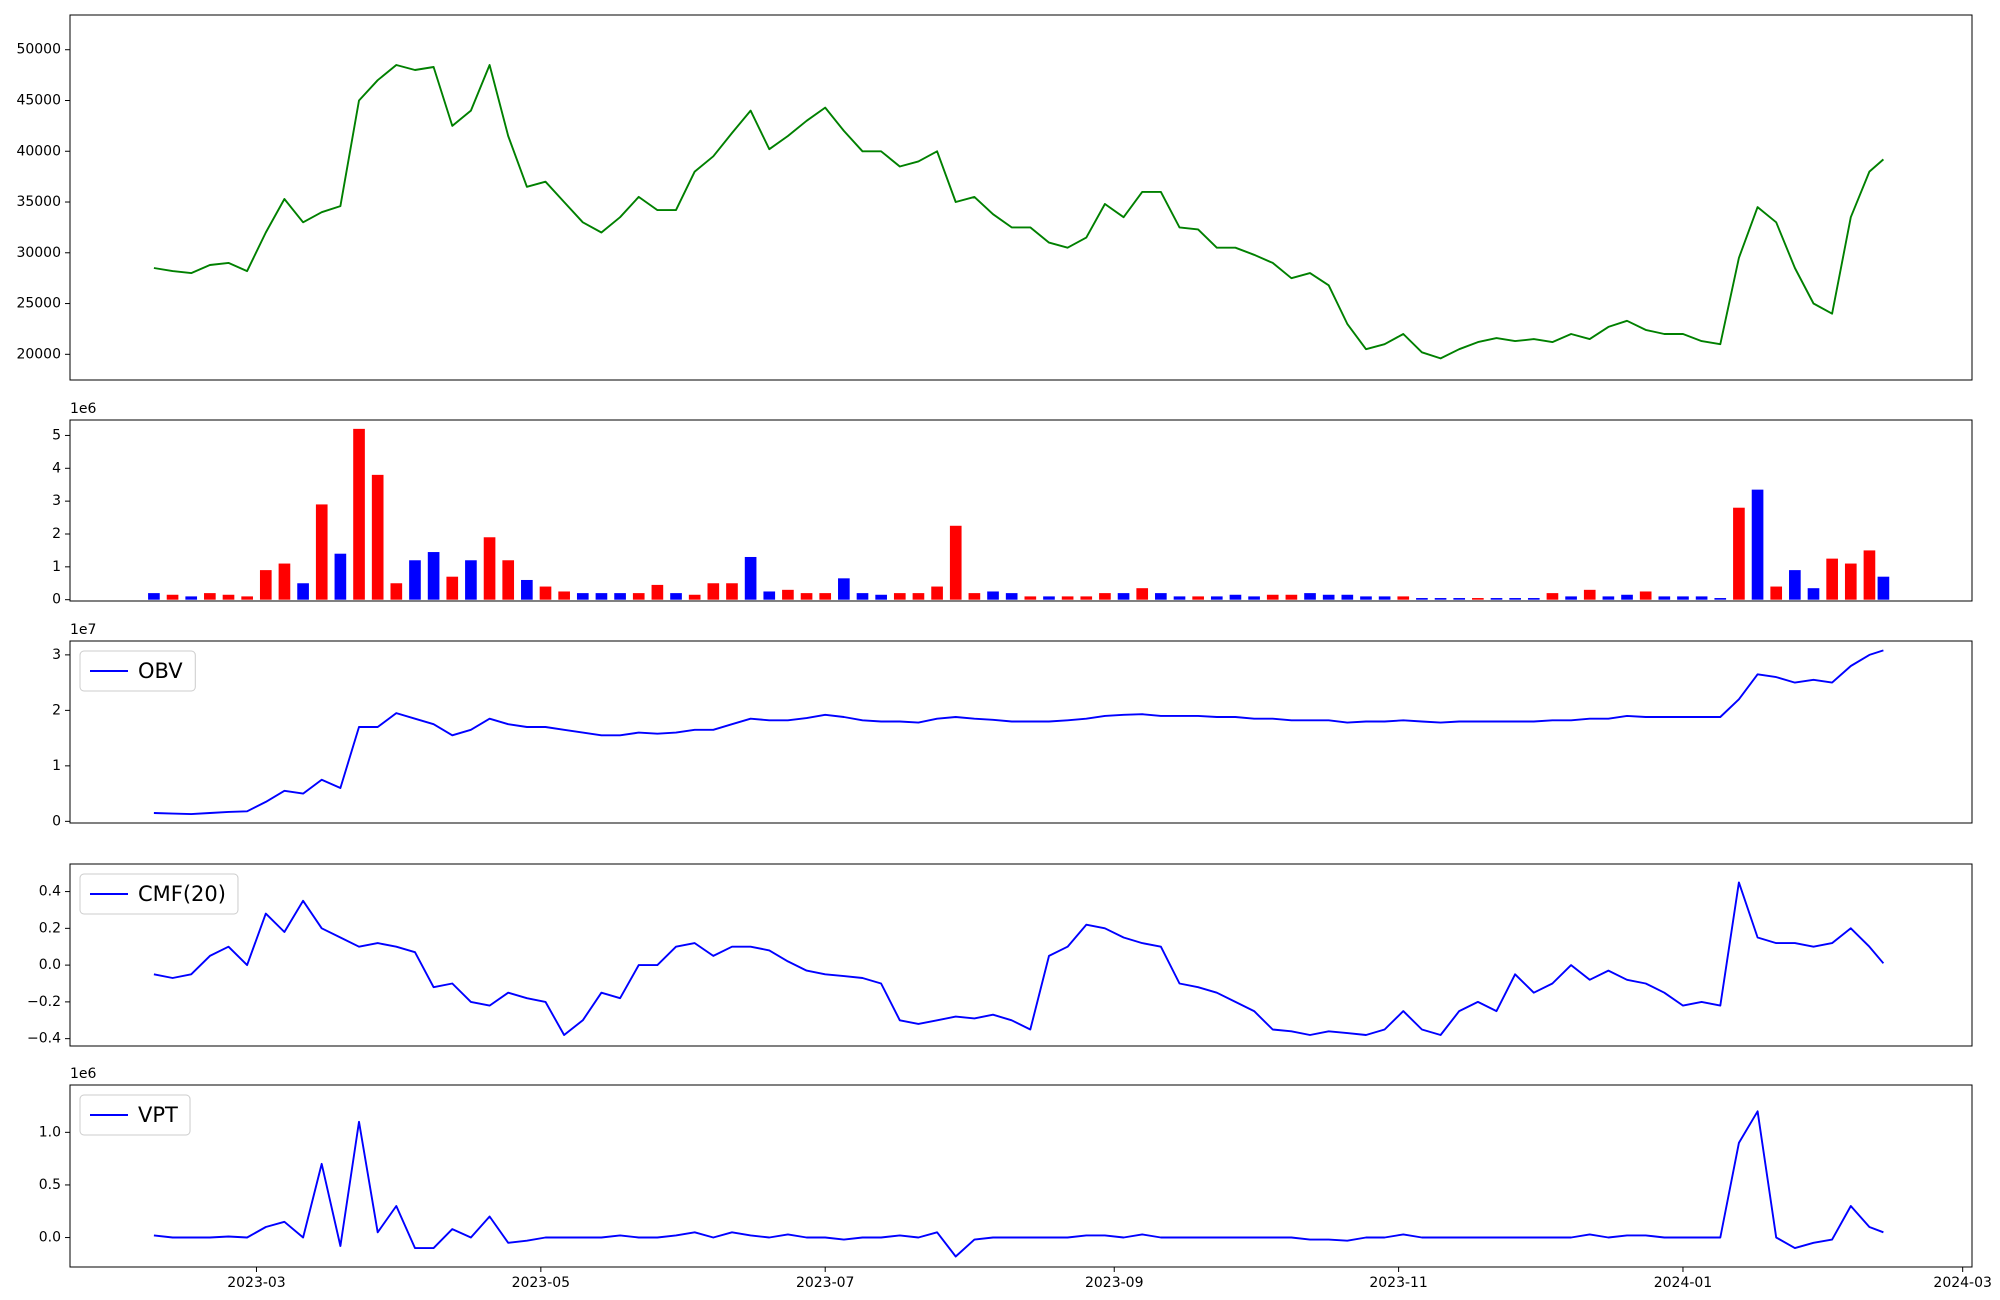  I want to click on legend-label: CMF(20), so click(182, 894).